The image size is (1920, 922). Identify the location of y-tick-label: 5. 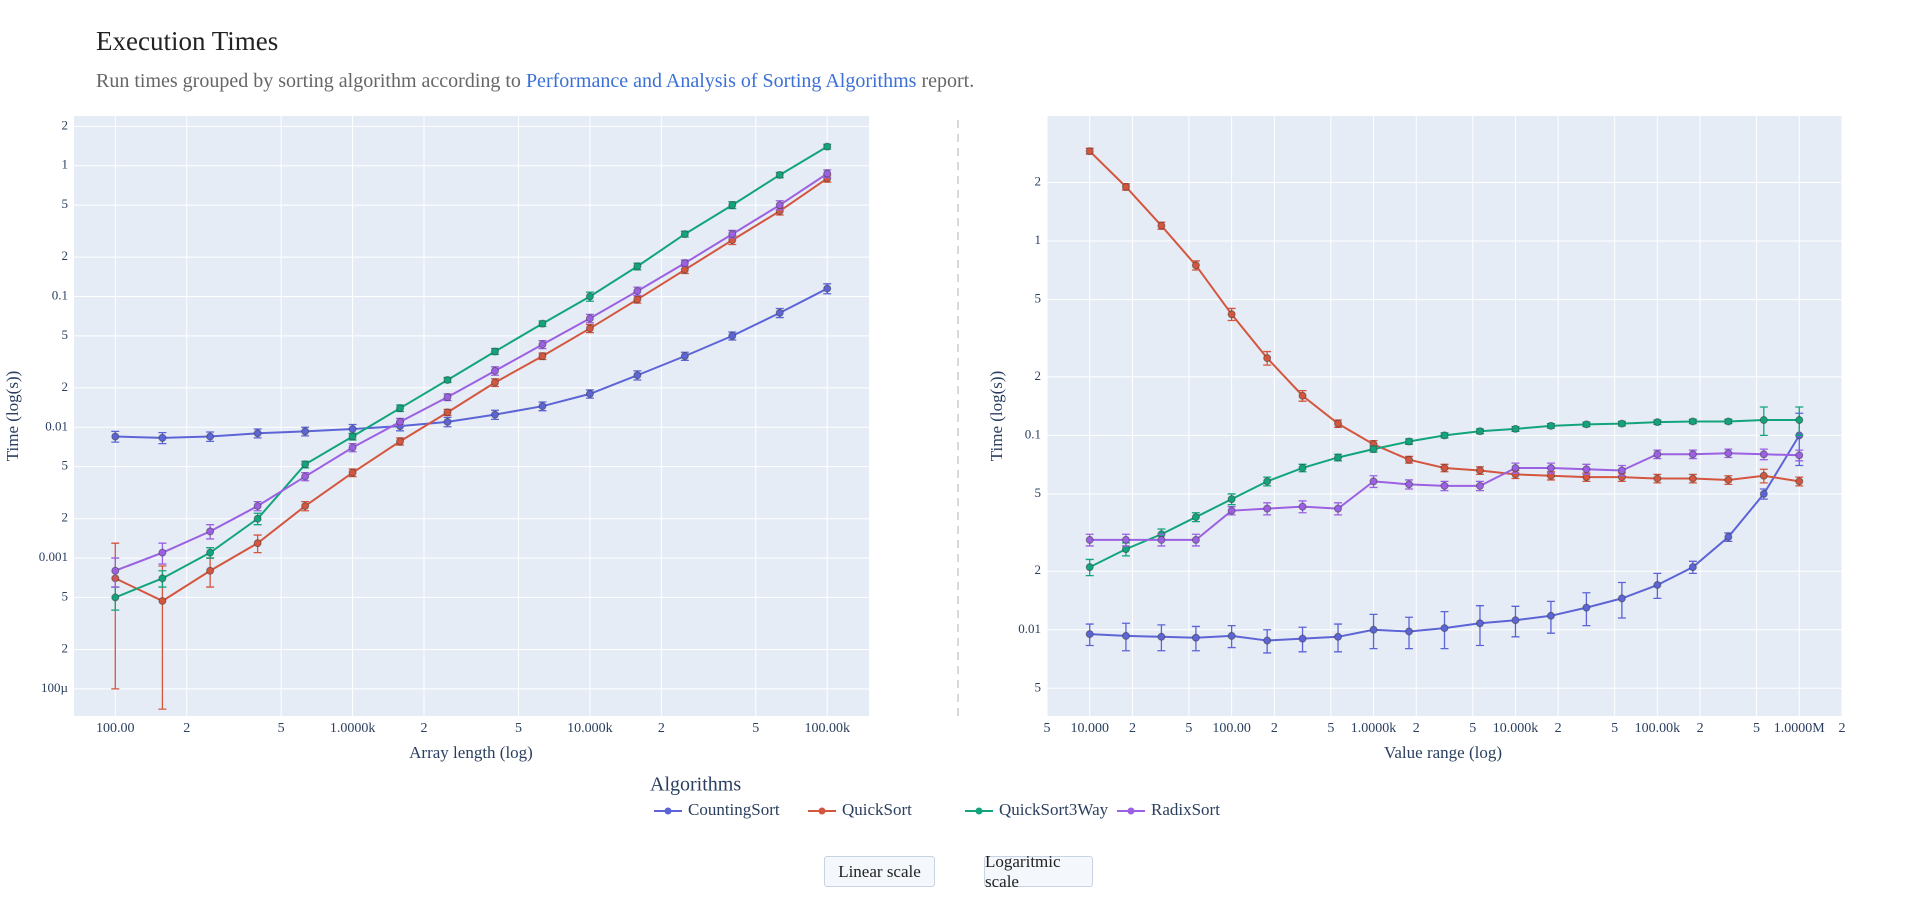
(1038, 492).